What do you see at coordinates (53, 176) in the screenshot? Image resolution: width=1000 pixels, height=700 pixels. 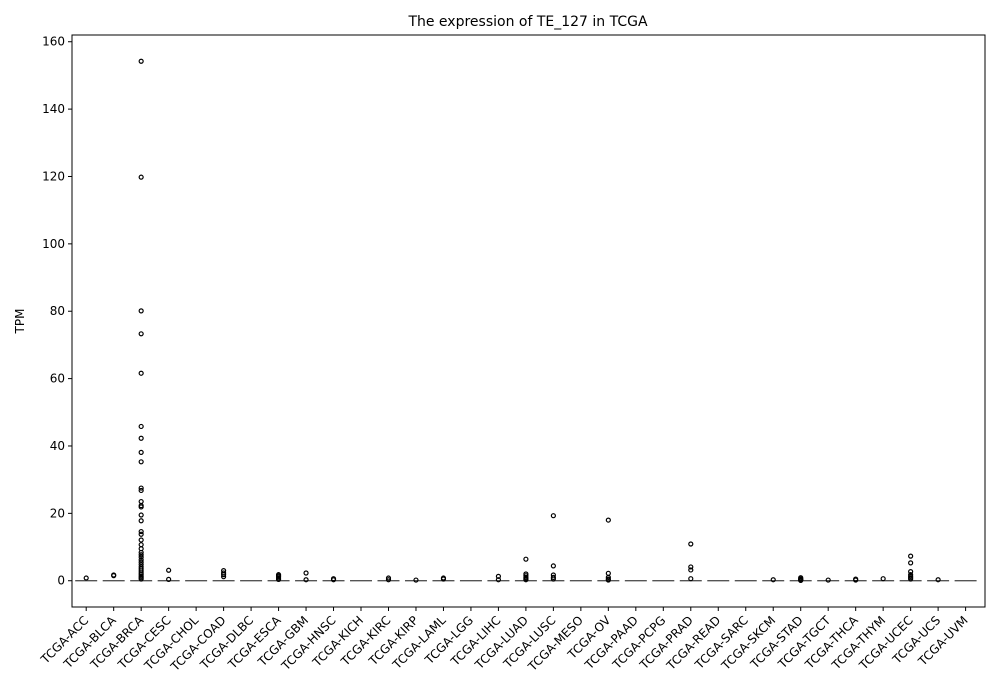 I see `y-tick-label: 120` at bounding box center [53, 176].